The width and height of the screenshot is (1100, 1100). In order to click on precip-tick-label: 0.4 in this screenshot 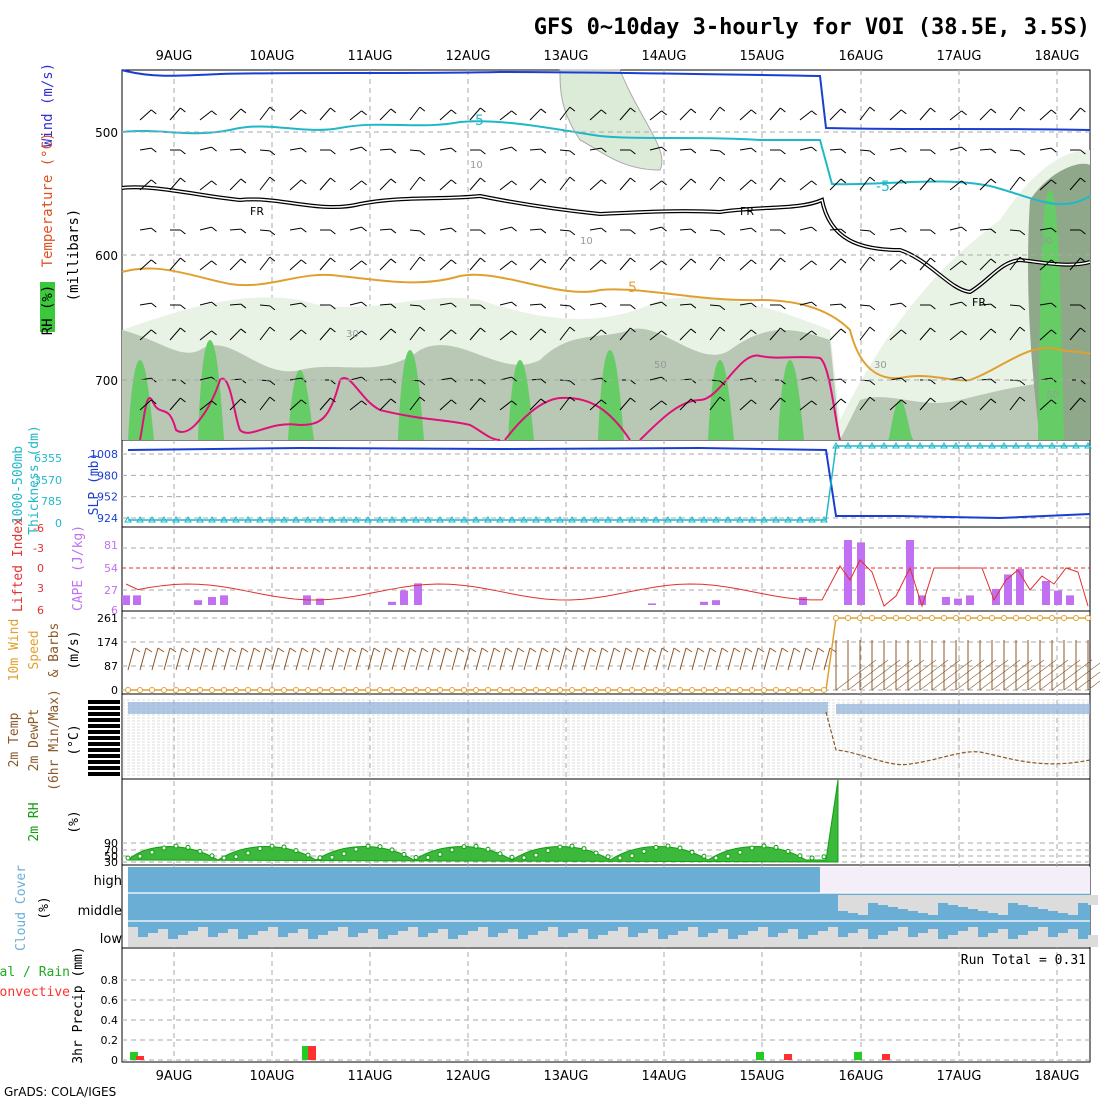, I will do `click(110, 1020)`.